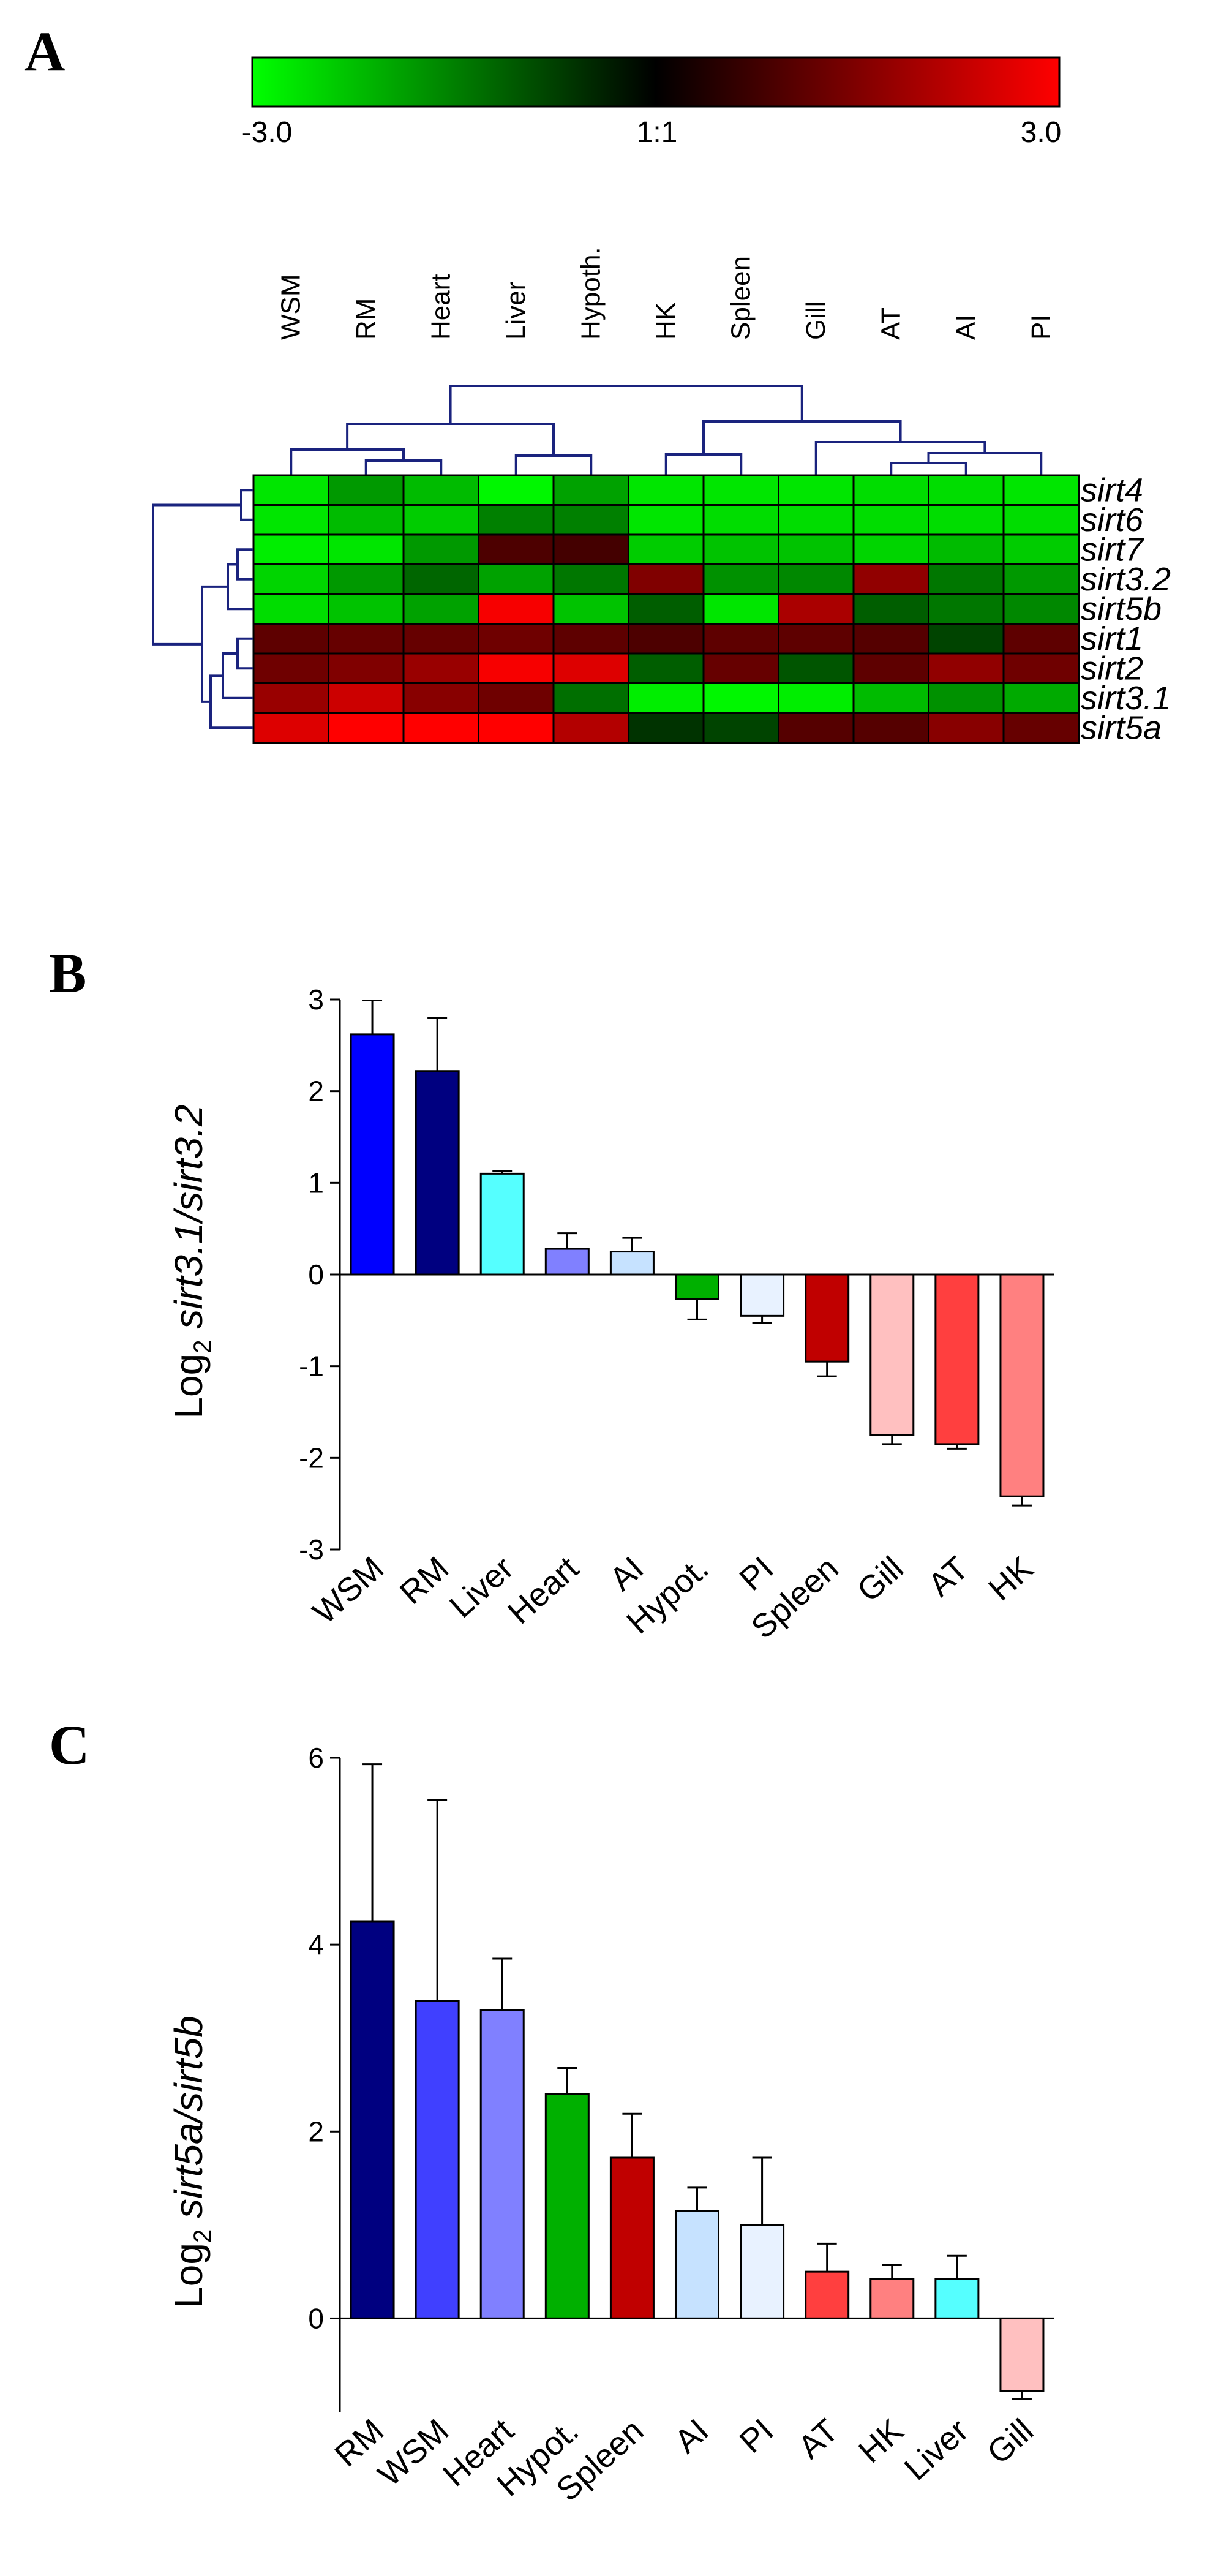  What do you see at coordinates (316, 1944) in the screenshot?
I see `chart-c-y-tick-label: 4` at bounding box center [316, 1944].